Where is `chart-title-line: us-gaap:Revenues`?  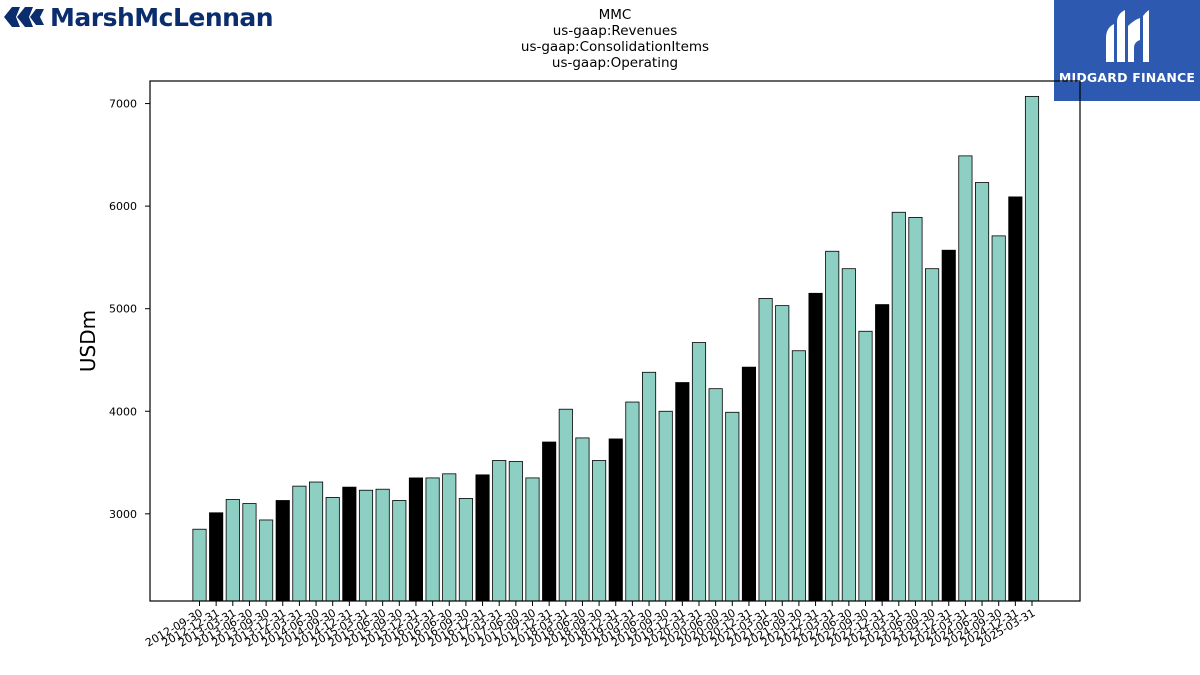
chart-title-line: us-gaap:Revenues is located at coordinates (615, 31).